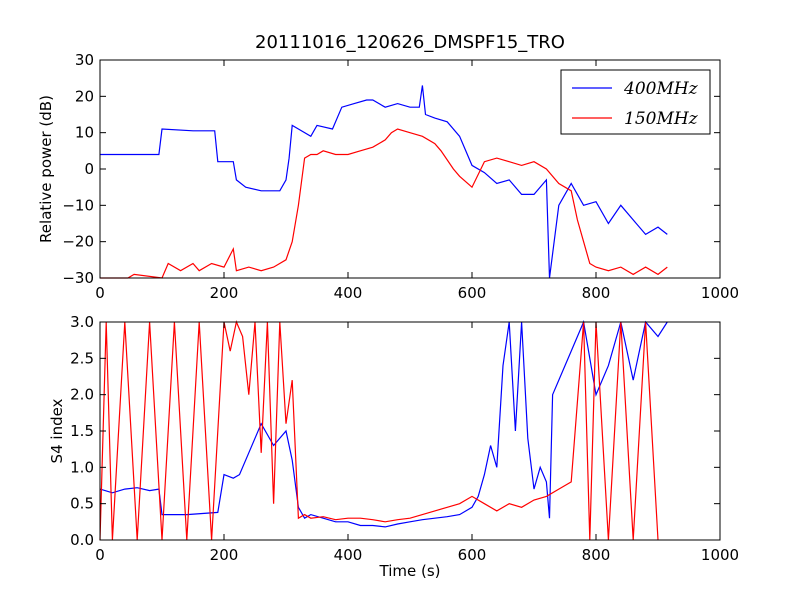  What do you see at coordinates (596, 555) in the screenshot?
I see `bottom-x-tick-label: 800` at bounding box center [596, 555].